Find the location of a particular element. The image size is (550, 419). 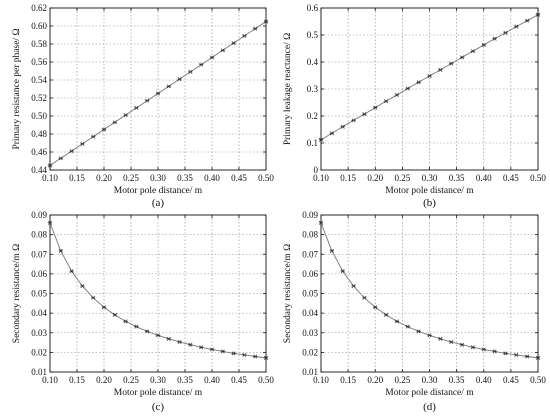

panel-caption: (d) is located at coordinates (429, 407).